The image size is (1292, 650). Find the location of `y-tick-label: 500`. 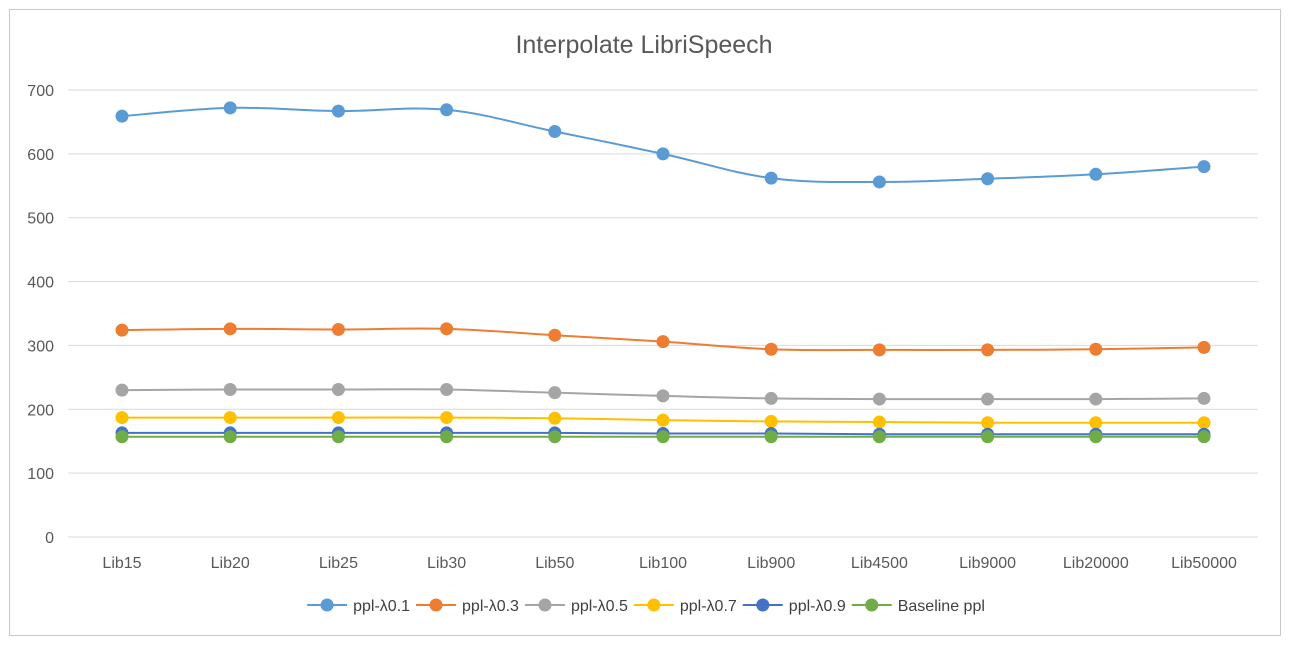

y-tick-label: 500 is located at coordinates (40, 219).